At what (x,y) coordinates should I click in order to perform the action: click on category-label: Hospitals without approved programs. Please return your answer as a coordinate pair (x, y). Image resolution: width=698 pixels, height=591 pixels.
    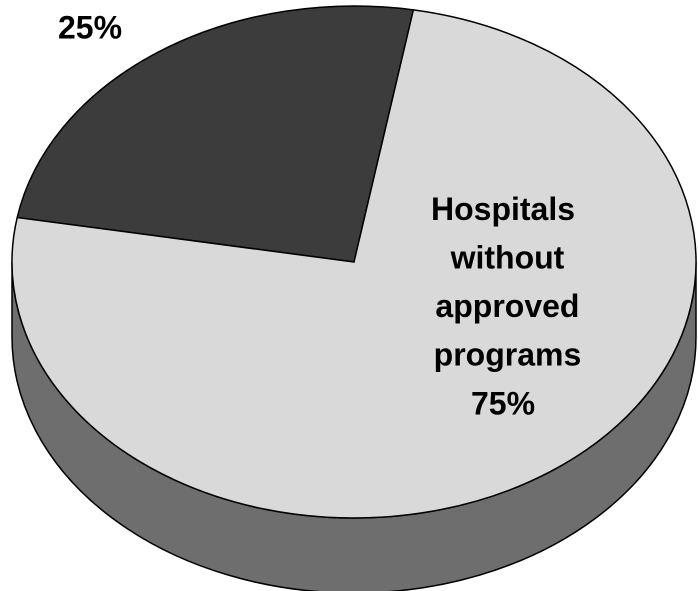
    Looking at the image, I should click on (503, 282).